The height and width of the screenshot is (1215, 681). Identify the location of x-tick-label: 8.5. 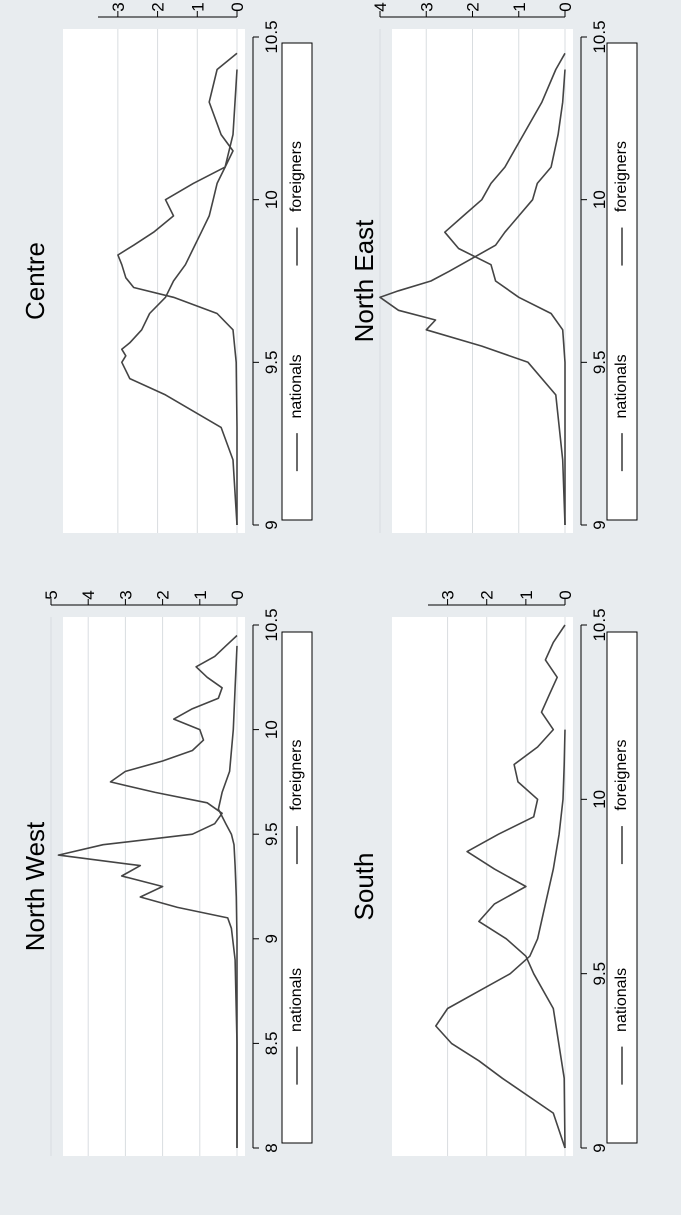
(271, 1044).